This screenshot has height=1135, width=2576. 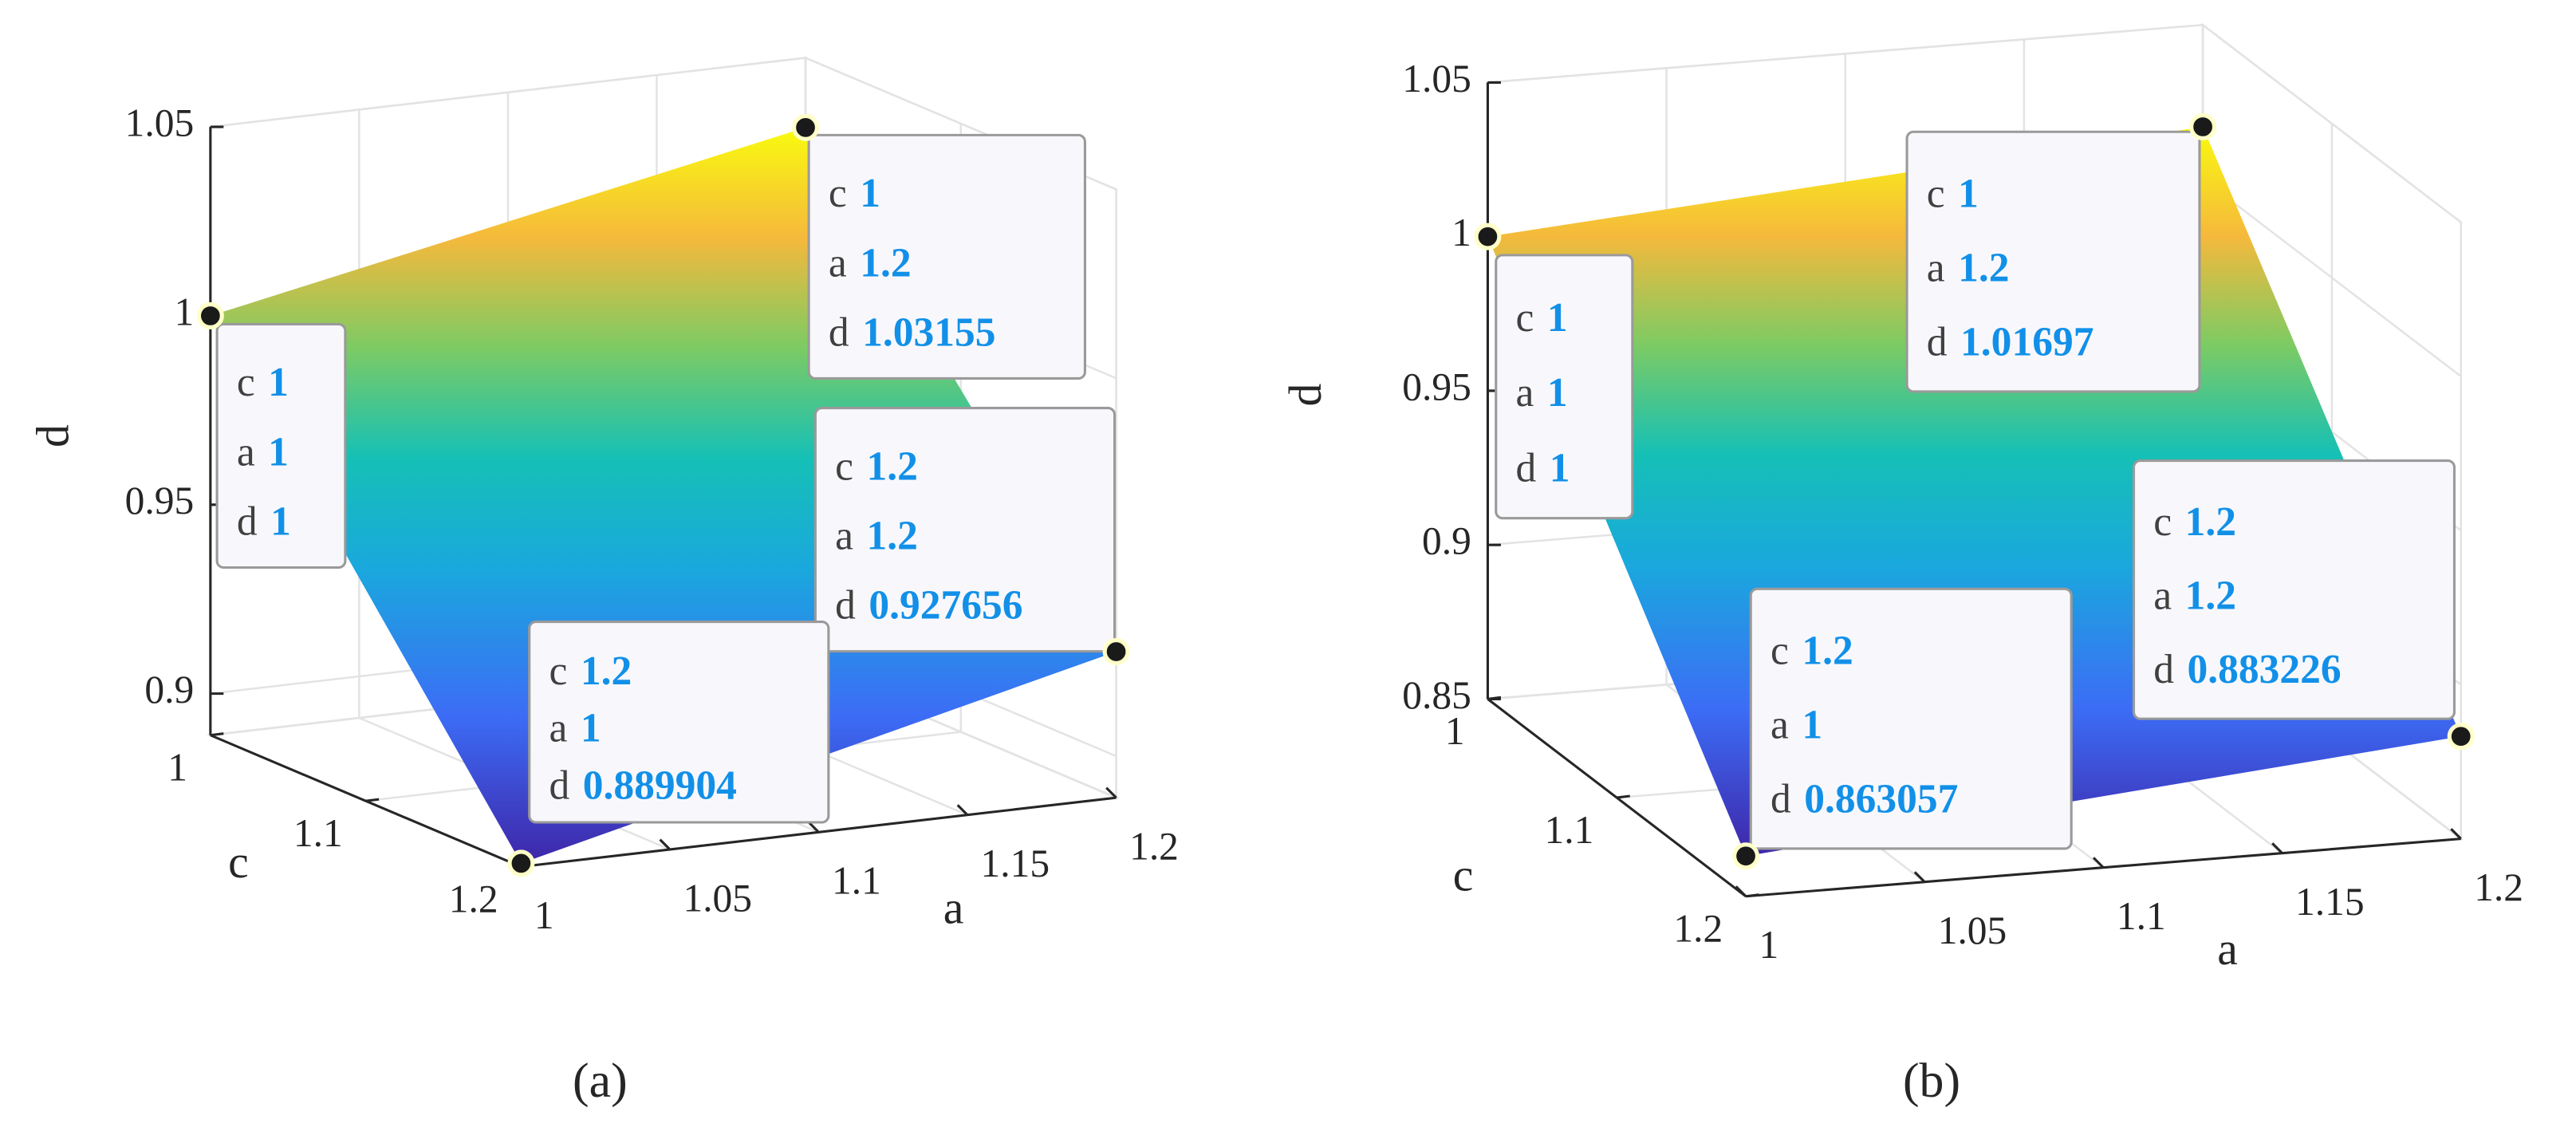 I want to click on z-tick-label: 0.95, so click(x=1436, y=386).